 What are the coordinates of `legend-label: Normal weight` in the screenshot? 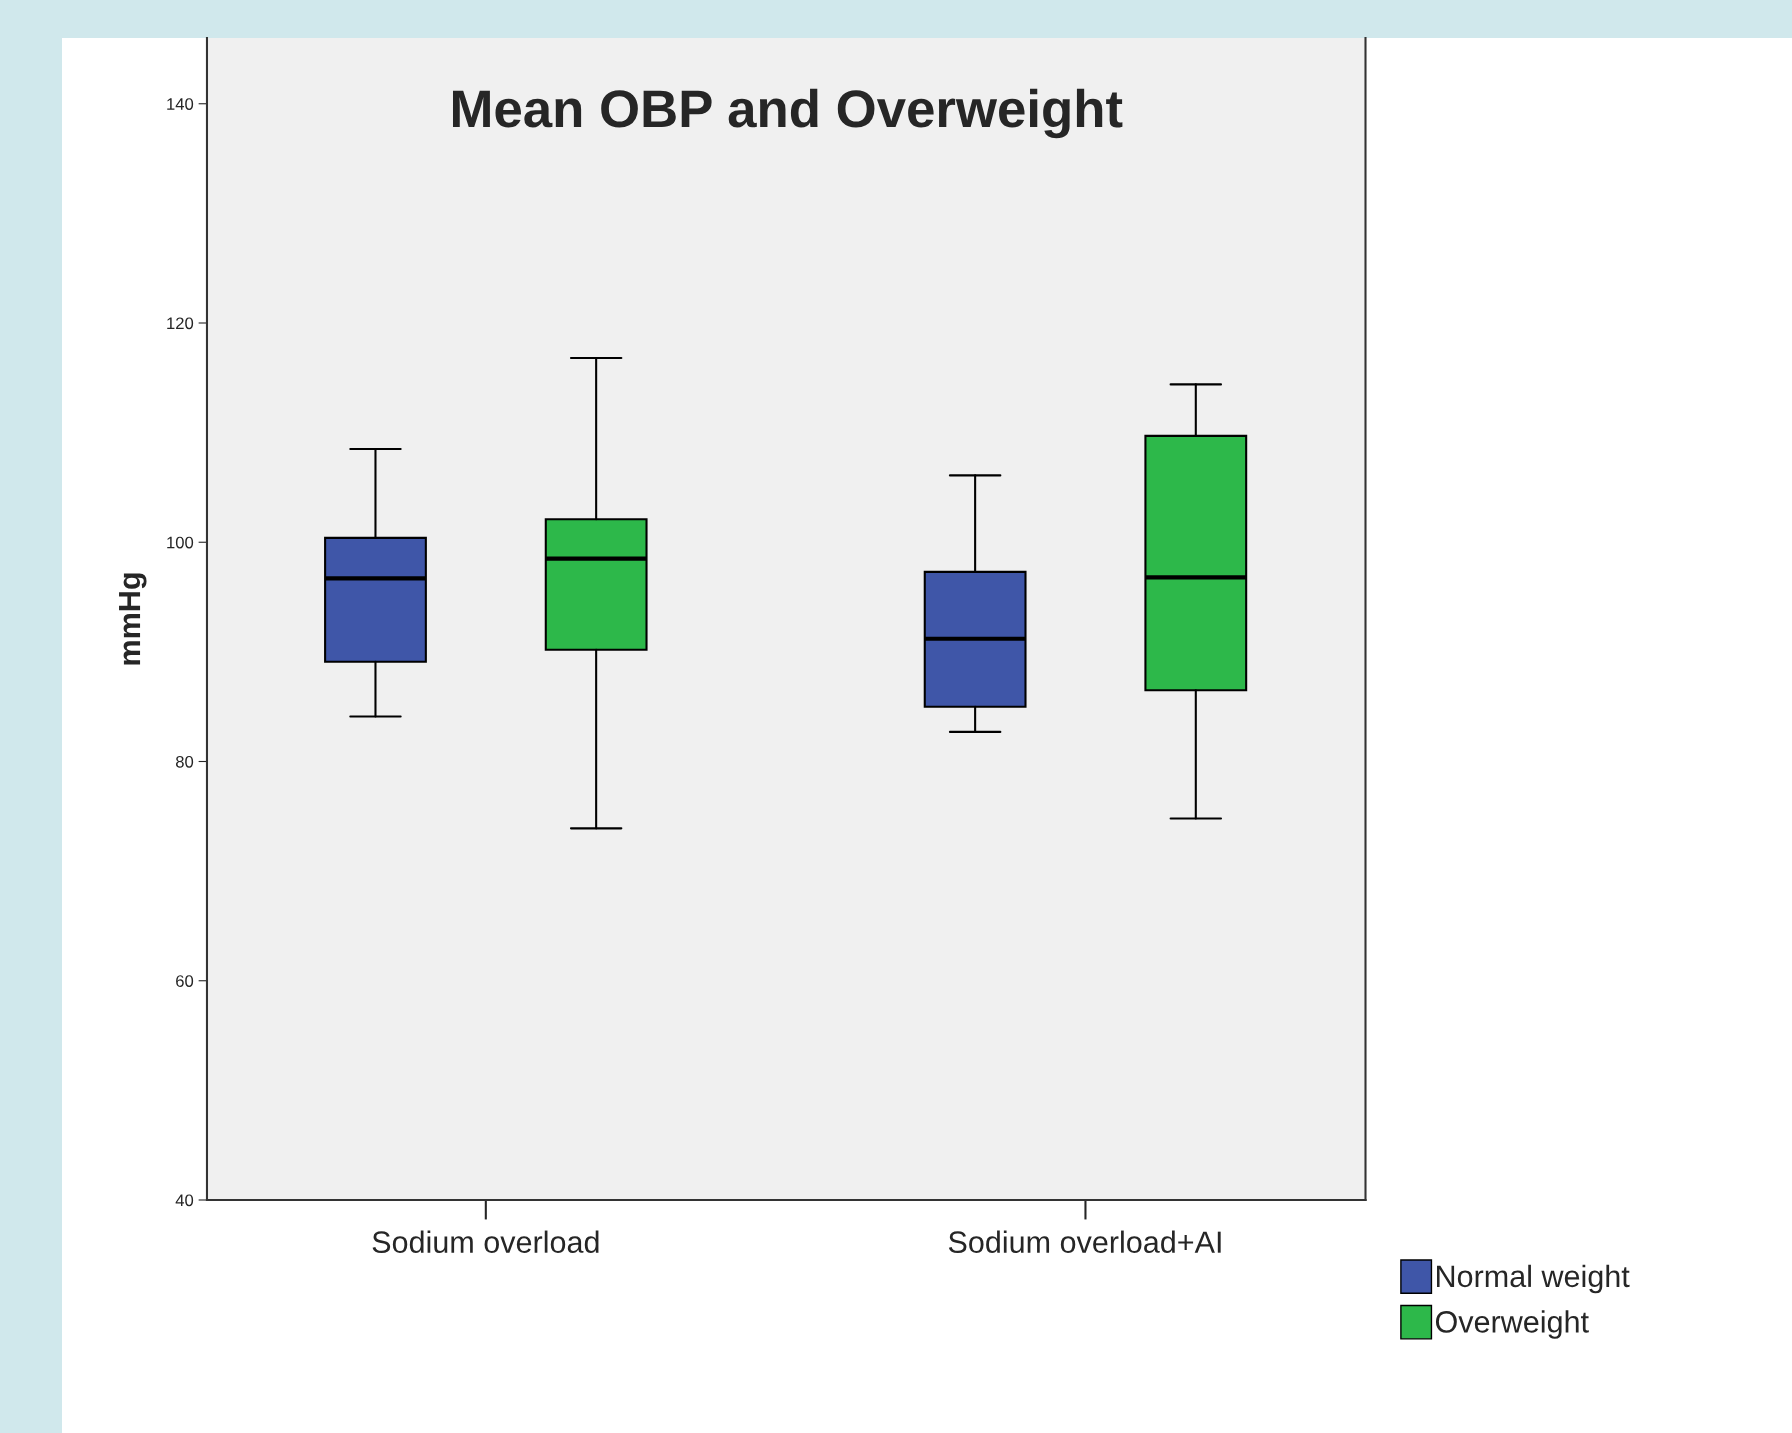 It's located at (1533, 1279).